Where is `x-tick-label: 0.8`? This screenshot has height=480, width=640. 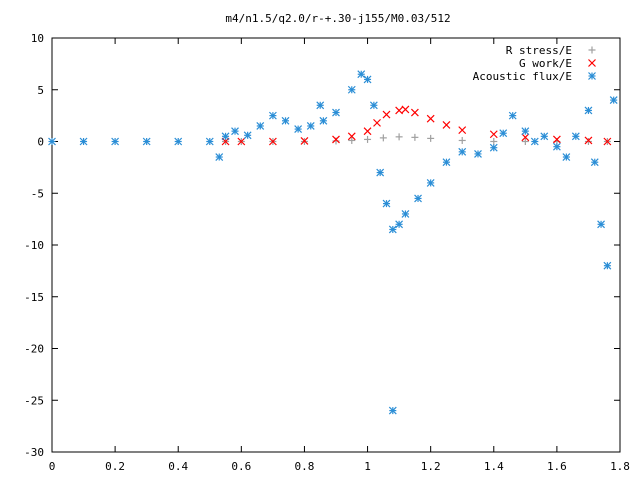
x-tick-label: 0.8 is located at coordinates (305, 466).